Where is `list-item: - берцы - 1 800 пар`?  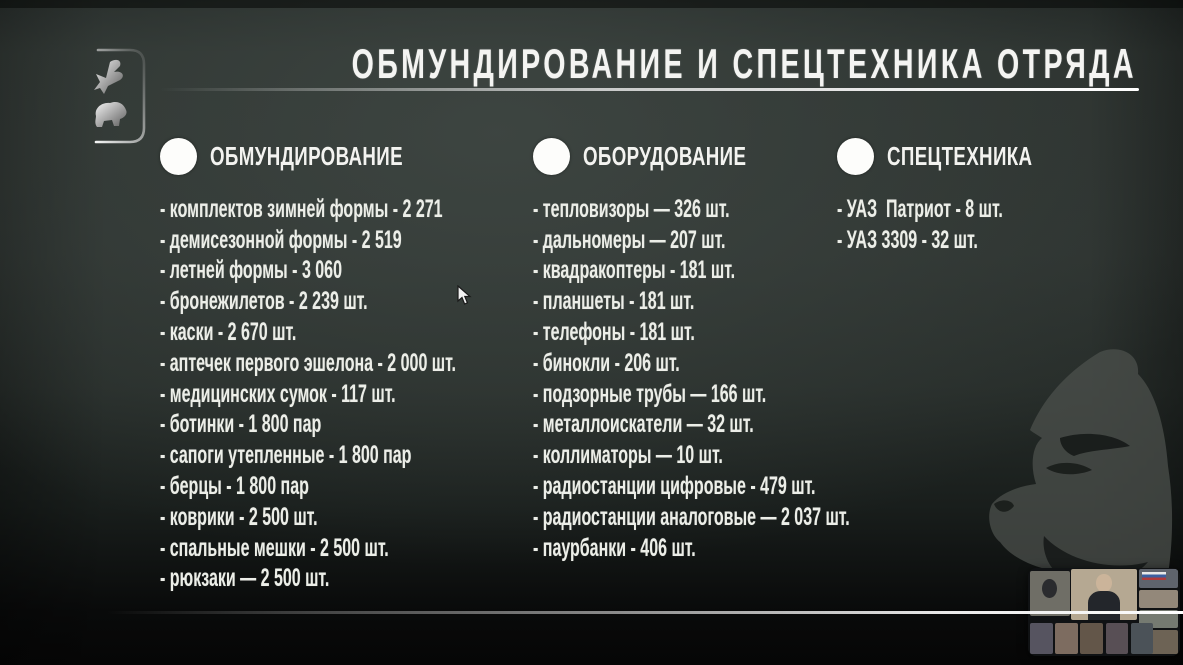
list-item: - берцы - 1 800 пар is located at coordinates (234, 486).